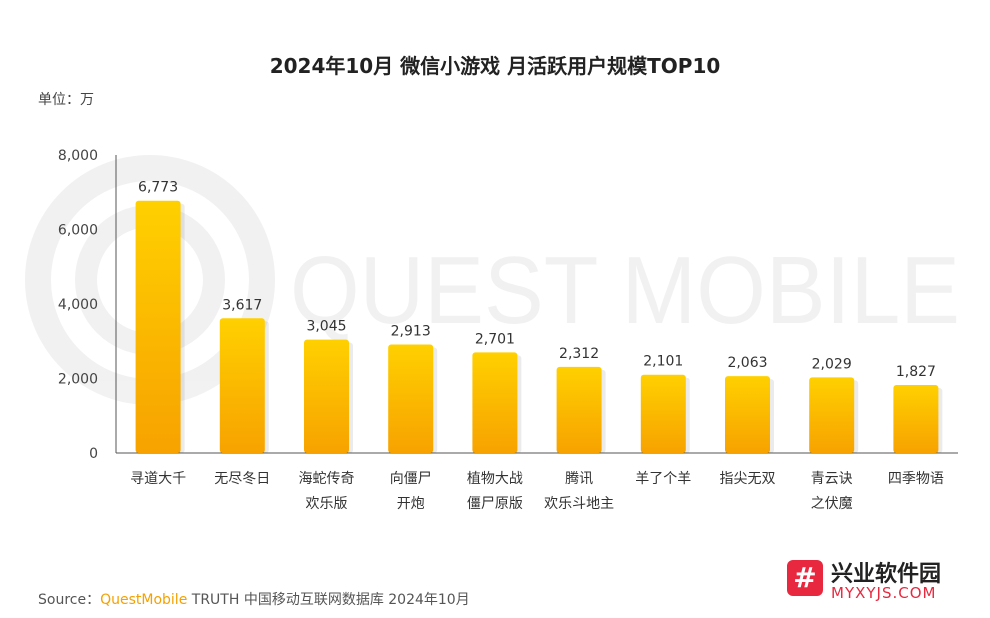  I want to click on data-label: 6,773, so click(158, 188).